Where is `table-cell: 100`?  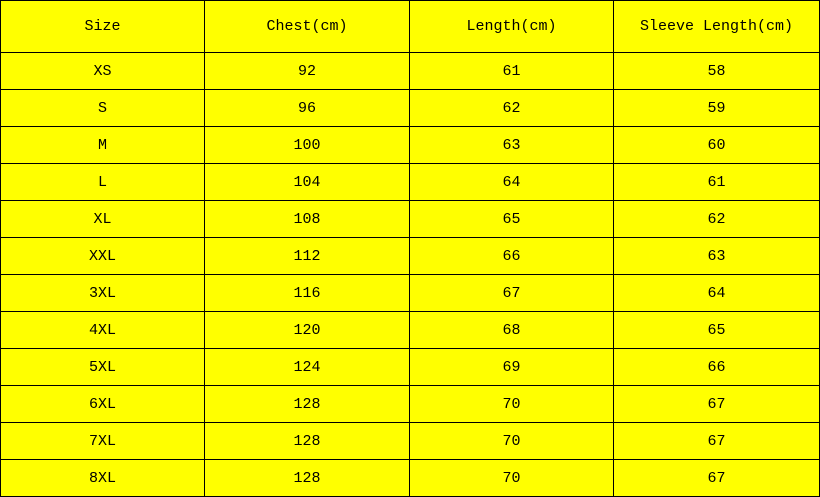 table-cell: 100 is located at coordinates (307, 145).